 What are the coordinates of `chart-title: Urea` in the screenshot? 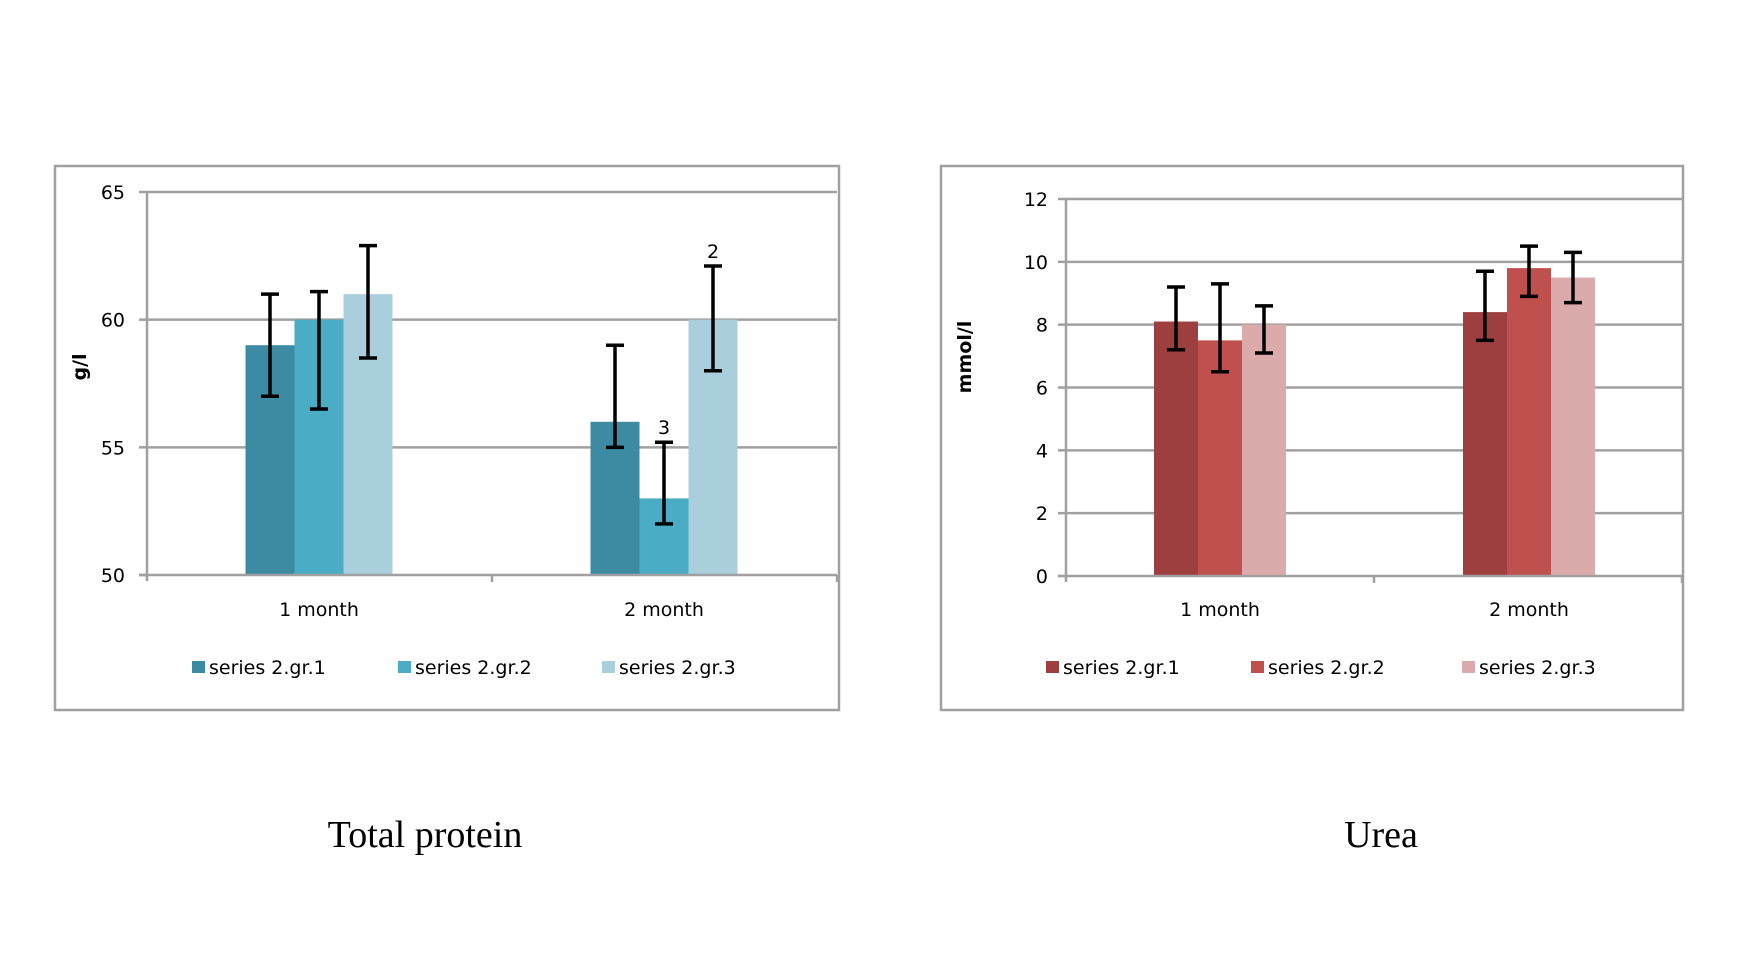 It's located at (1381, 835).